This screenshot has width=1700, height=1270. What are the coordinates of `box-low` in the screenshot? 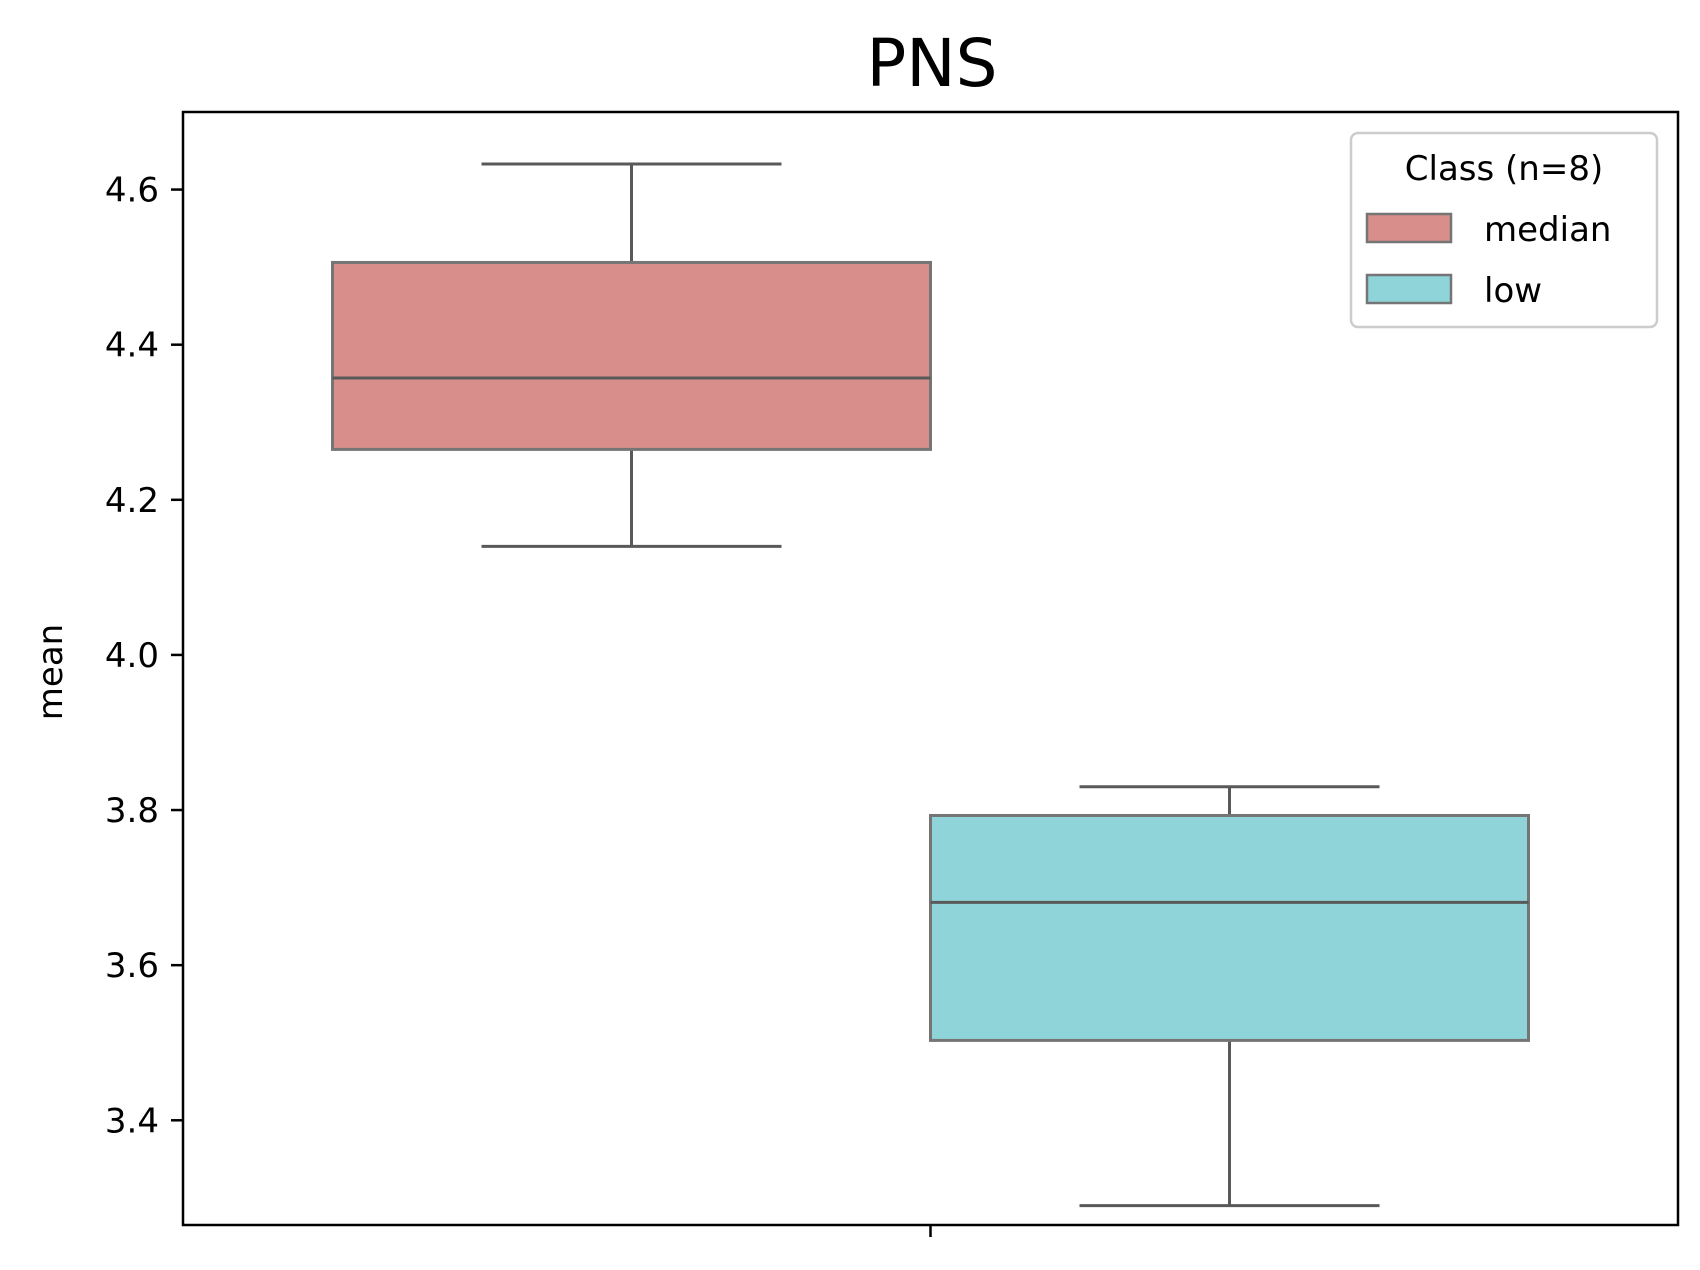 It's located at (1229, 996).